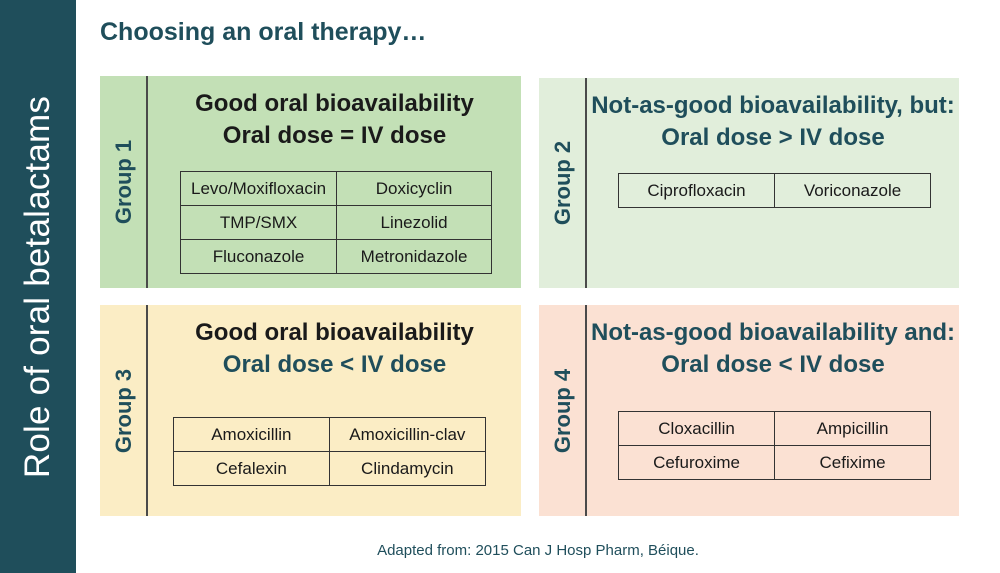  Describe the element at coordinates (696, 428) in the screenshot. I see `drug-cell: Cloxacillin` at that location.